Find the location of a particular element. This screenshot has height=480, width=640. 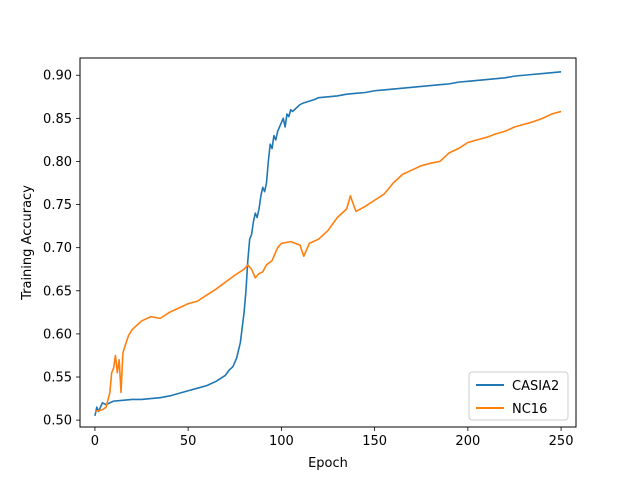

x-tick-label: 100 is located at coordinates (281, 441).